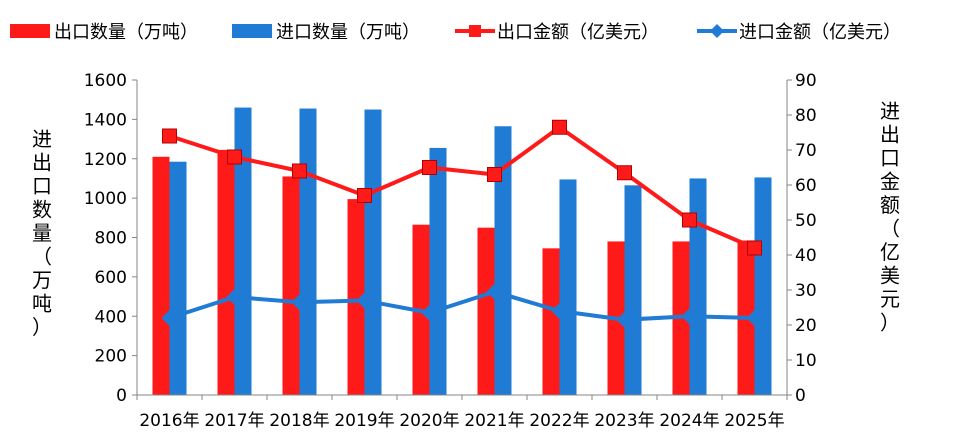 This screenshot has width=956, height=438. What do you see at coordinates (806, 326) in the screenshot?
I see `right-tick-label: 20` at bounding box center [806, 326].